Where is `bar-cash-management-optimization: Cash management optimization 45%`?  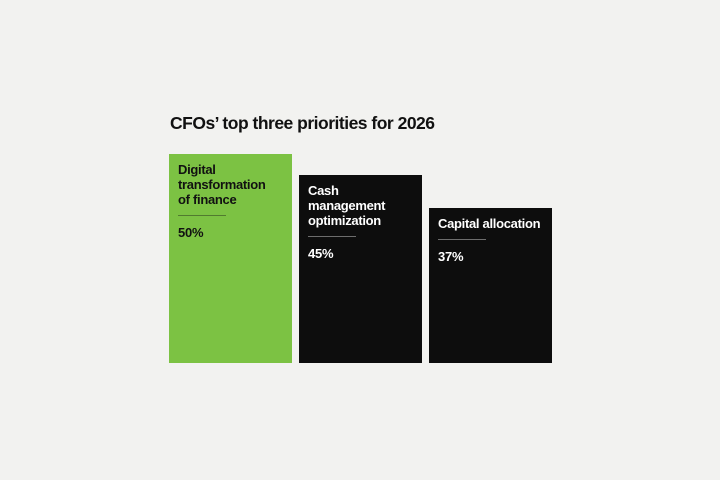 bar-cash-management-optimization: Cash management optimization 45% is located at coordinates (360, 269).